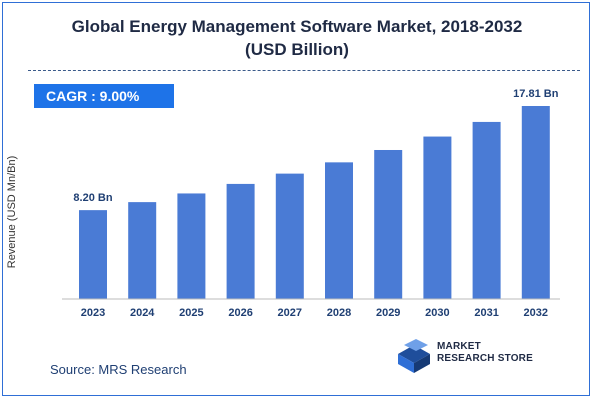 This screenshot has width=594, height=400. What do you see at coordinates (191, 313) in the screenshot?
I see `x-tick-2025: 2025` at bounding box center [191, 313].